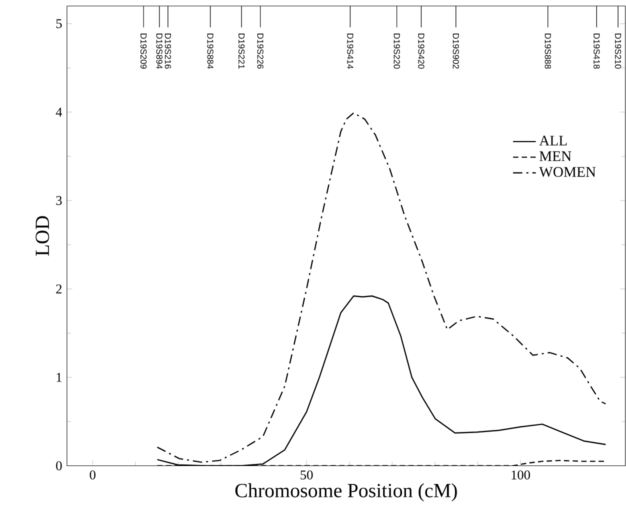  Describe the element at coordinates (306, 475) in the screenshot. I see `x-tick-label: 50` at that location.